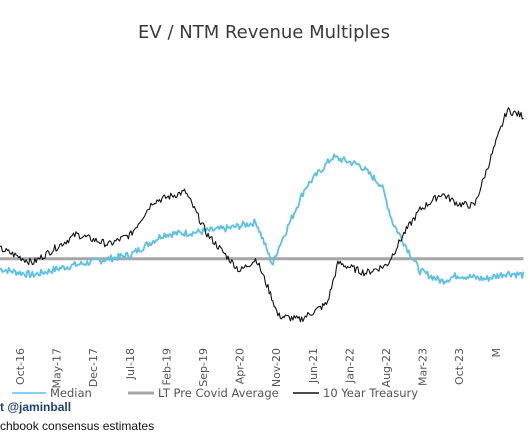 This screenshot has height=442, width=530. I want to click on x-tick-label: Aug-22, so click(386, 367).